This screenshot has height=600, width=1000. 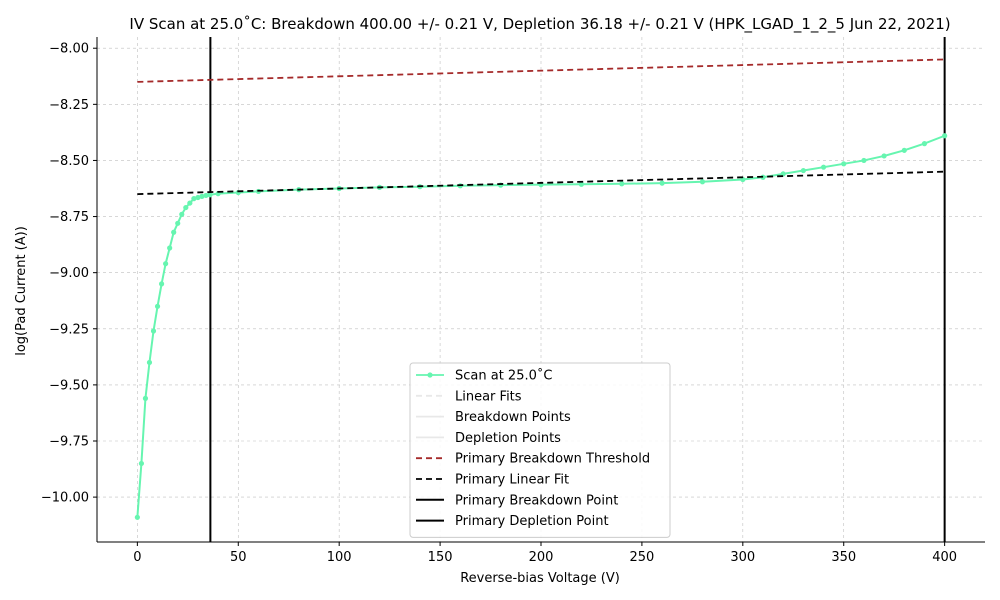 What do you see at coordinates (69, 385) in the screenshot?
I see `y-tick-label: −9.50` at bounding box center [69, 385].